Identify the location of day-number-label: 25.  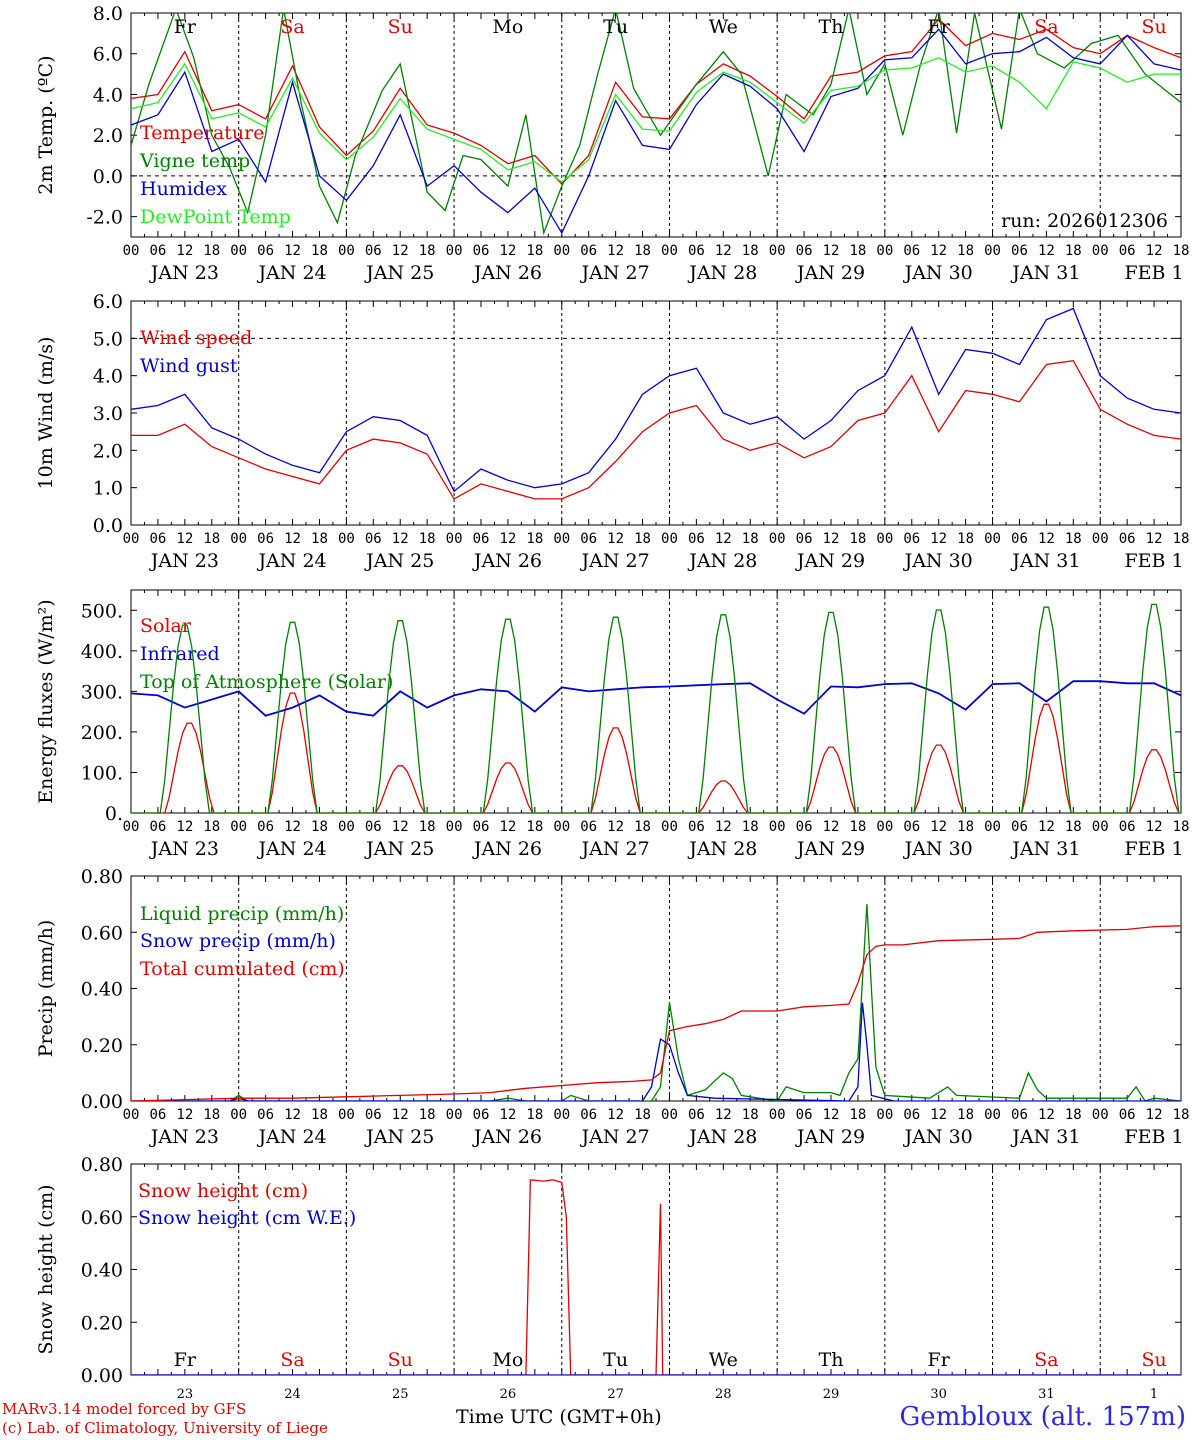
(400, 1394).